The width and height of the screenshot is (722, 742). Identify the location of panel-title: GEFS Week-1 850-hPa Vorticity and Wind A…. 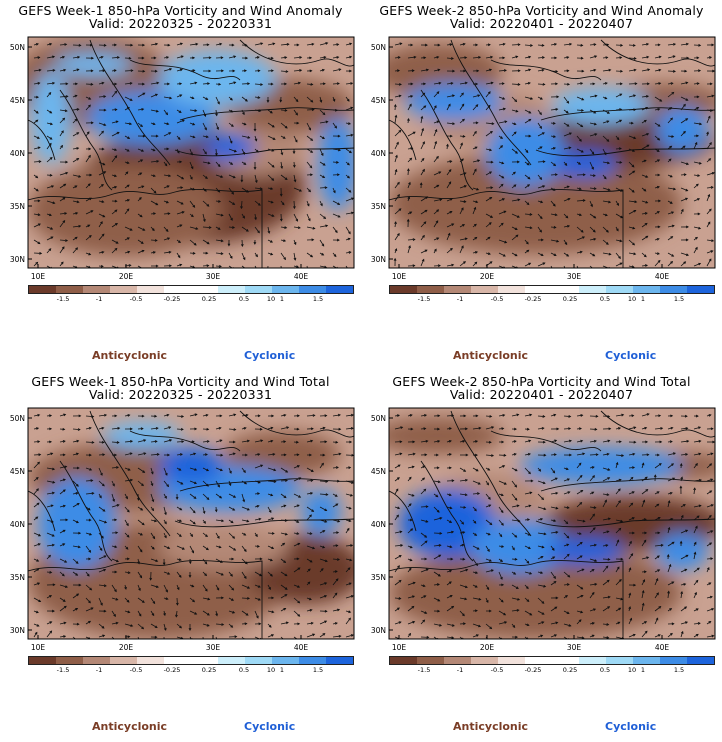
(180, 10).